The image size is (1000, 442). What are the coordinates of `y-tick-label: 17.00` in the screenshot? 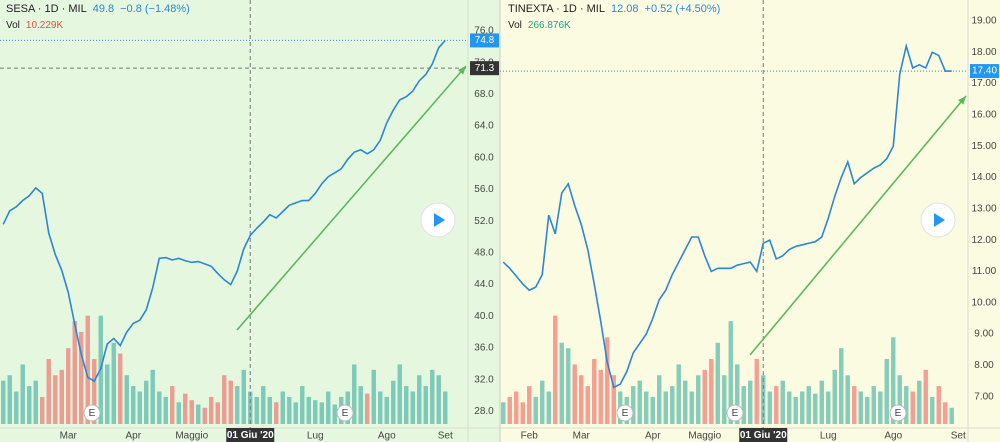 It's located at (983, 83).